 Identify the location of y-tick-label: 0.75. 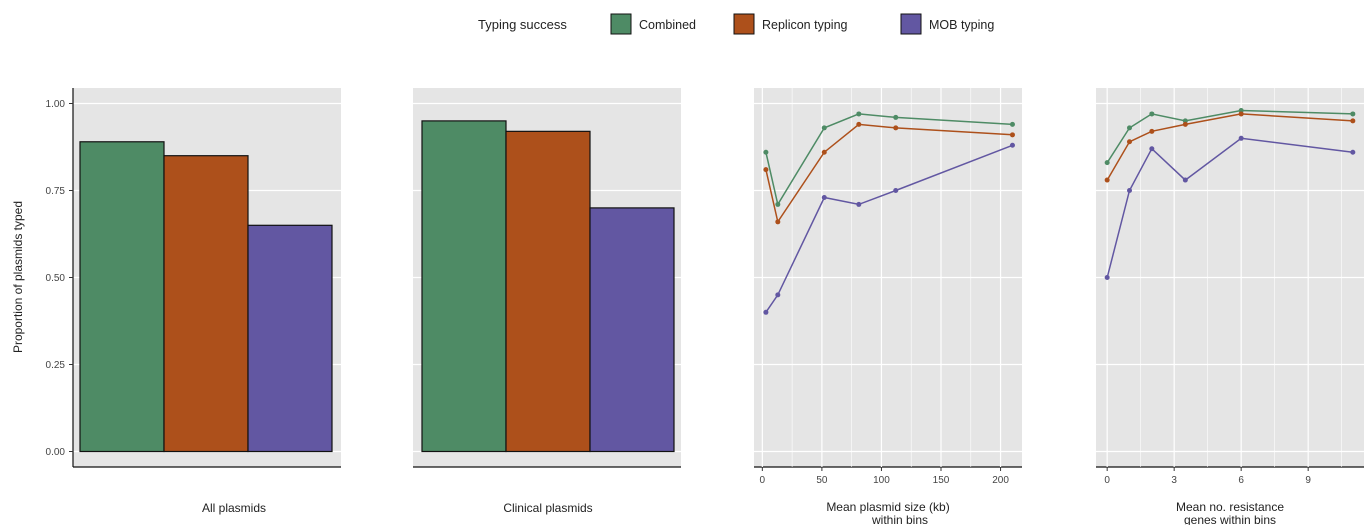
(56, 191).